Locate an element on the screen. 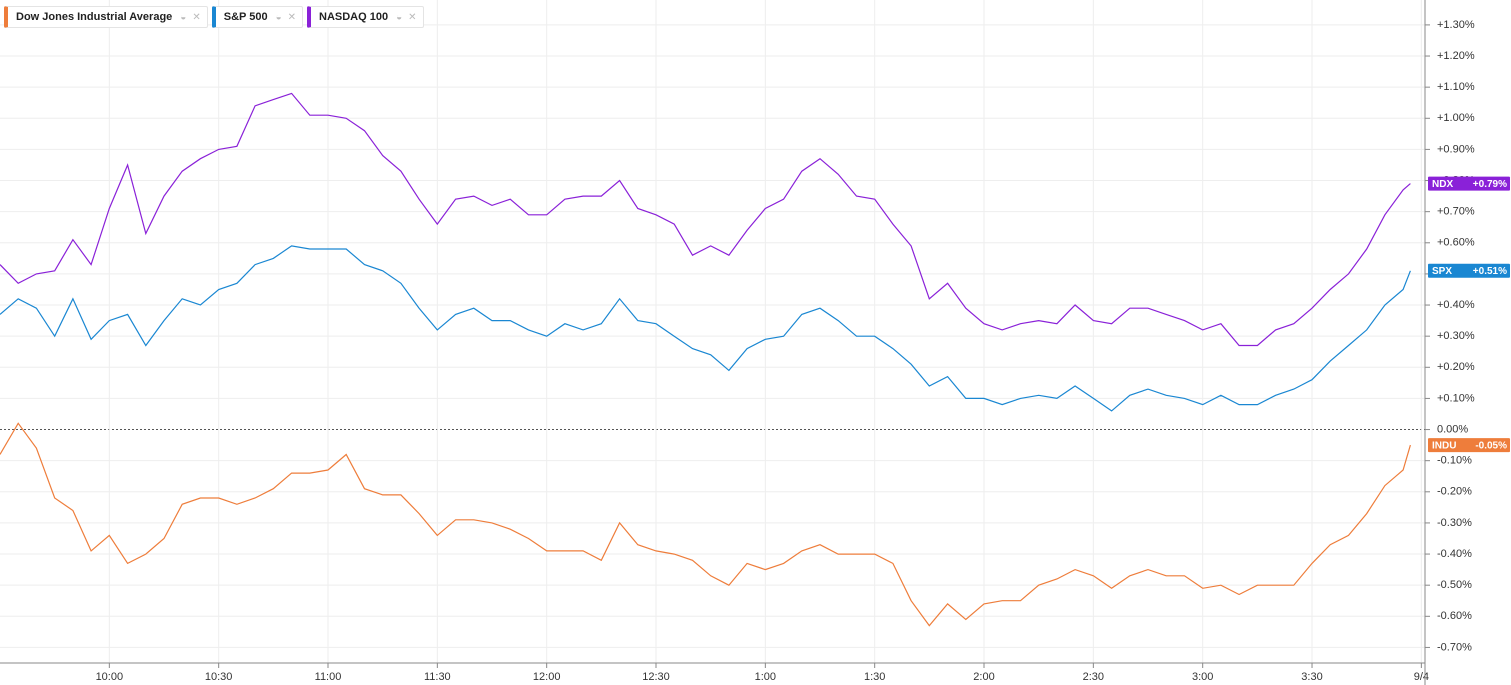  badge-label: +0.79% is located at coordinates (1490, 184).